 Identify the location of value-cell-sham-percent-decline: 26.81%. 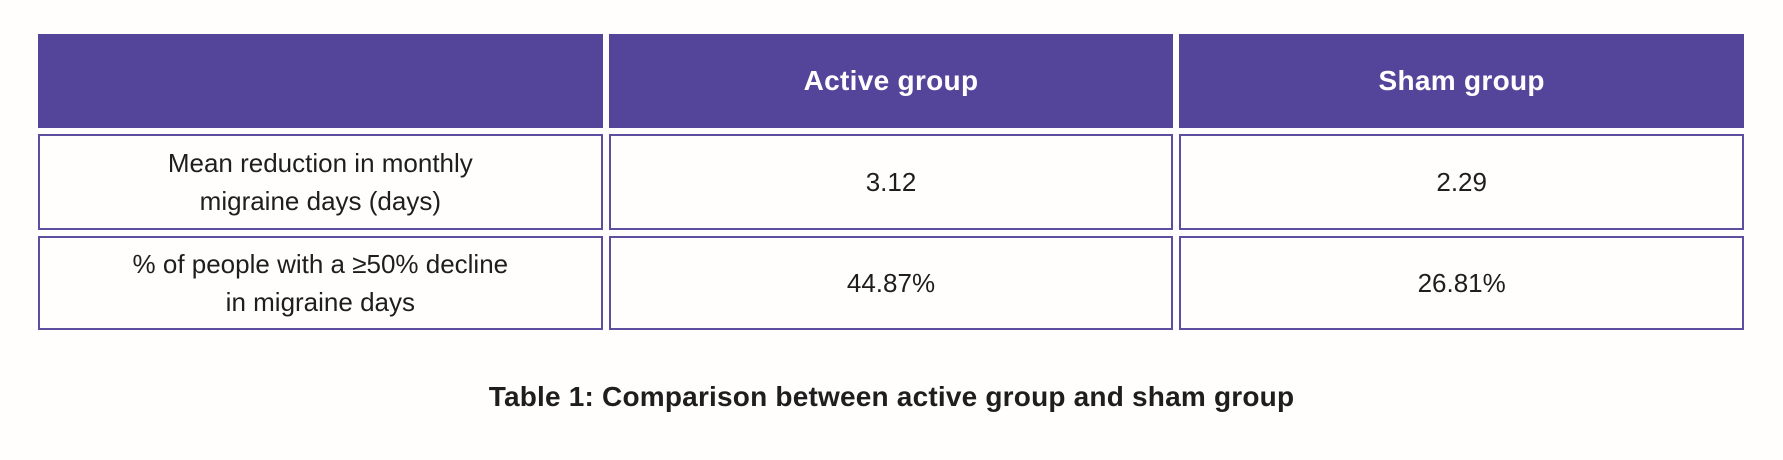
(1461, 283).